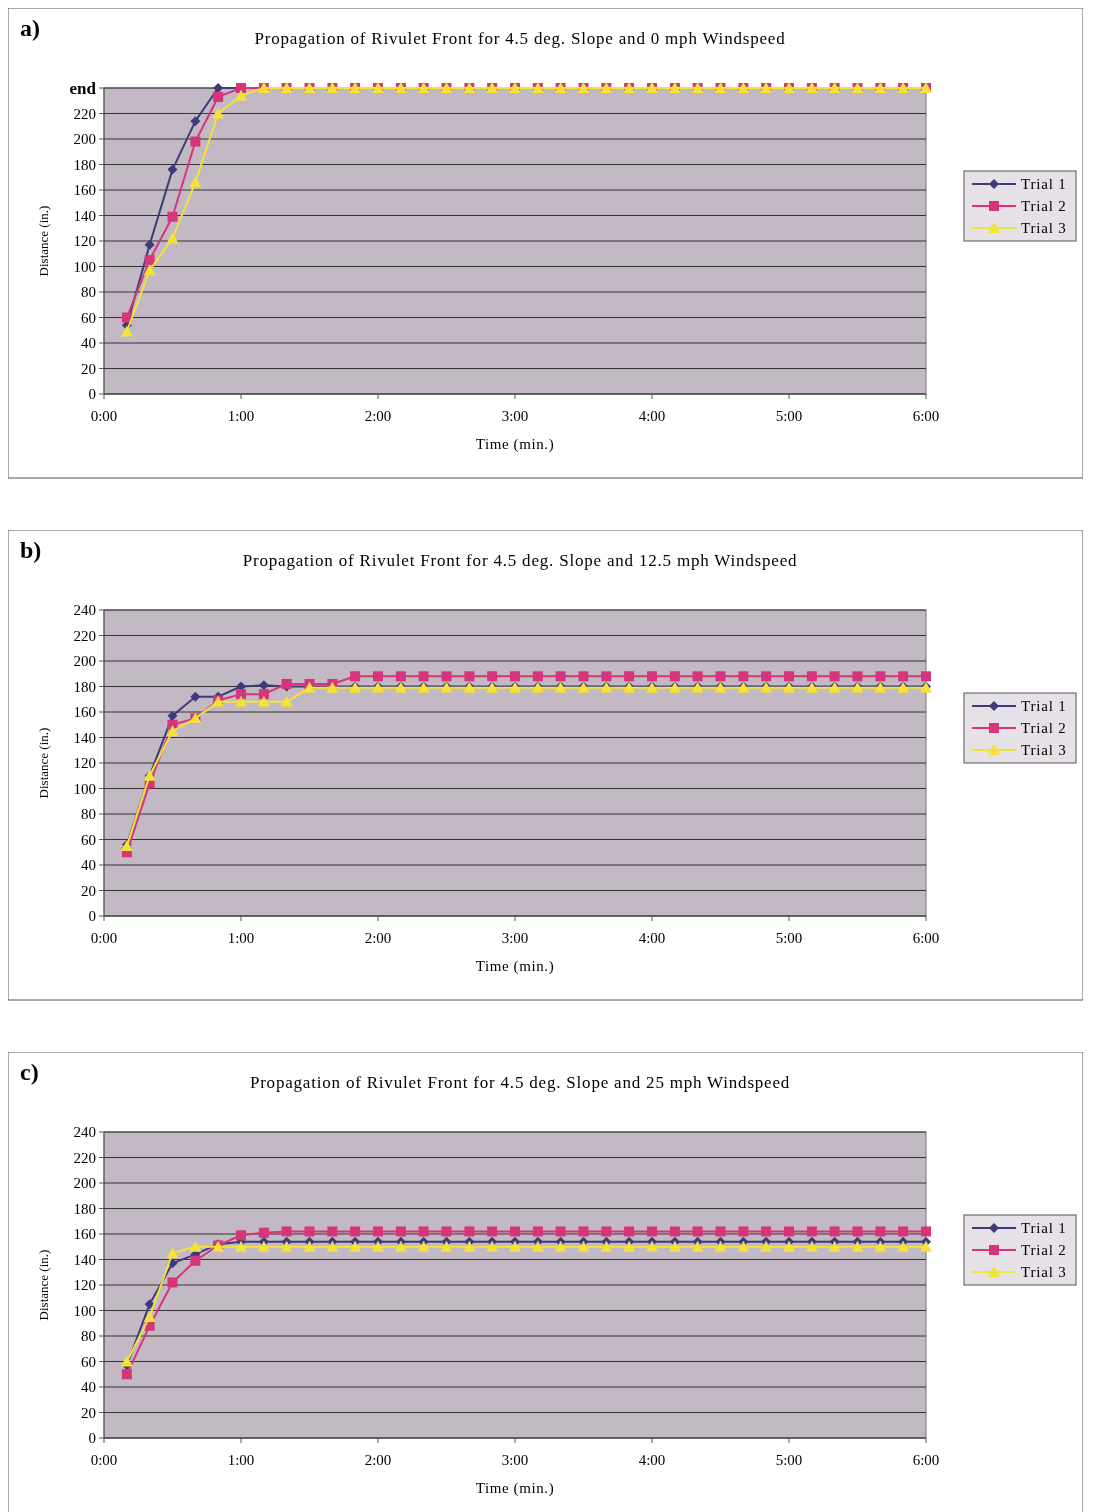 The image size is (1093, 1512). What do you see at coordinates (378, 416) in the screenshot?
I see `x-tick-label: 2:00` at bounding box center [378, 416].